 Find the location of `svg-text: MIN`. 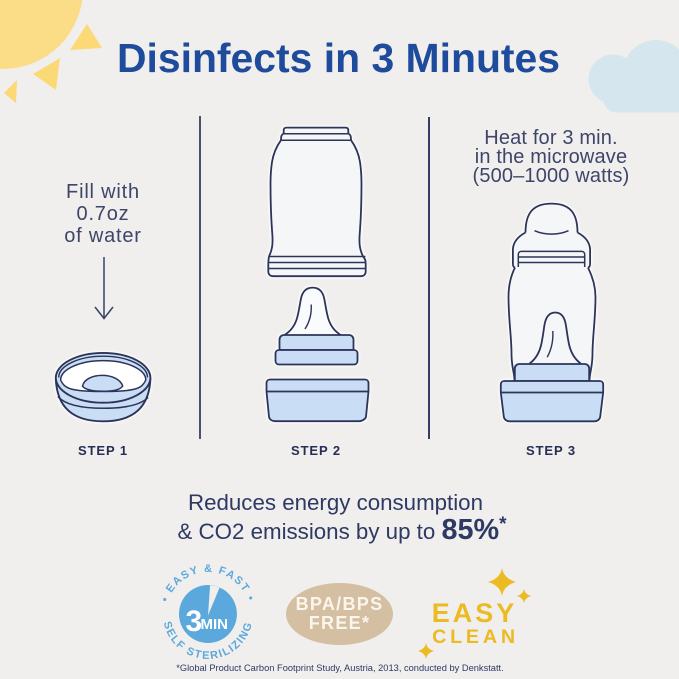

svg-text: MIN is located at coordinates (215, 624).